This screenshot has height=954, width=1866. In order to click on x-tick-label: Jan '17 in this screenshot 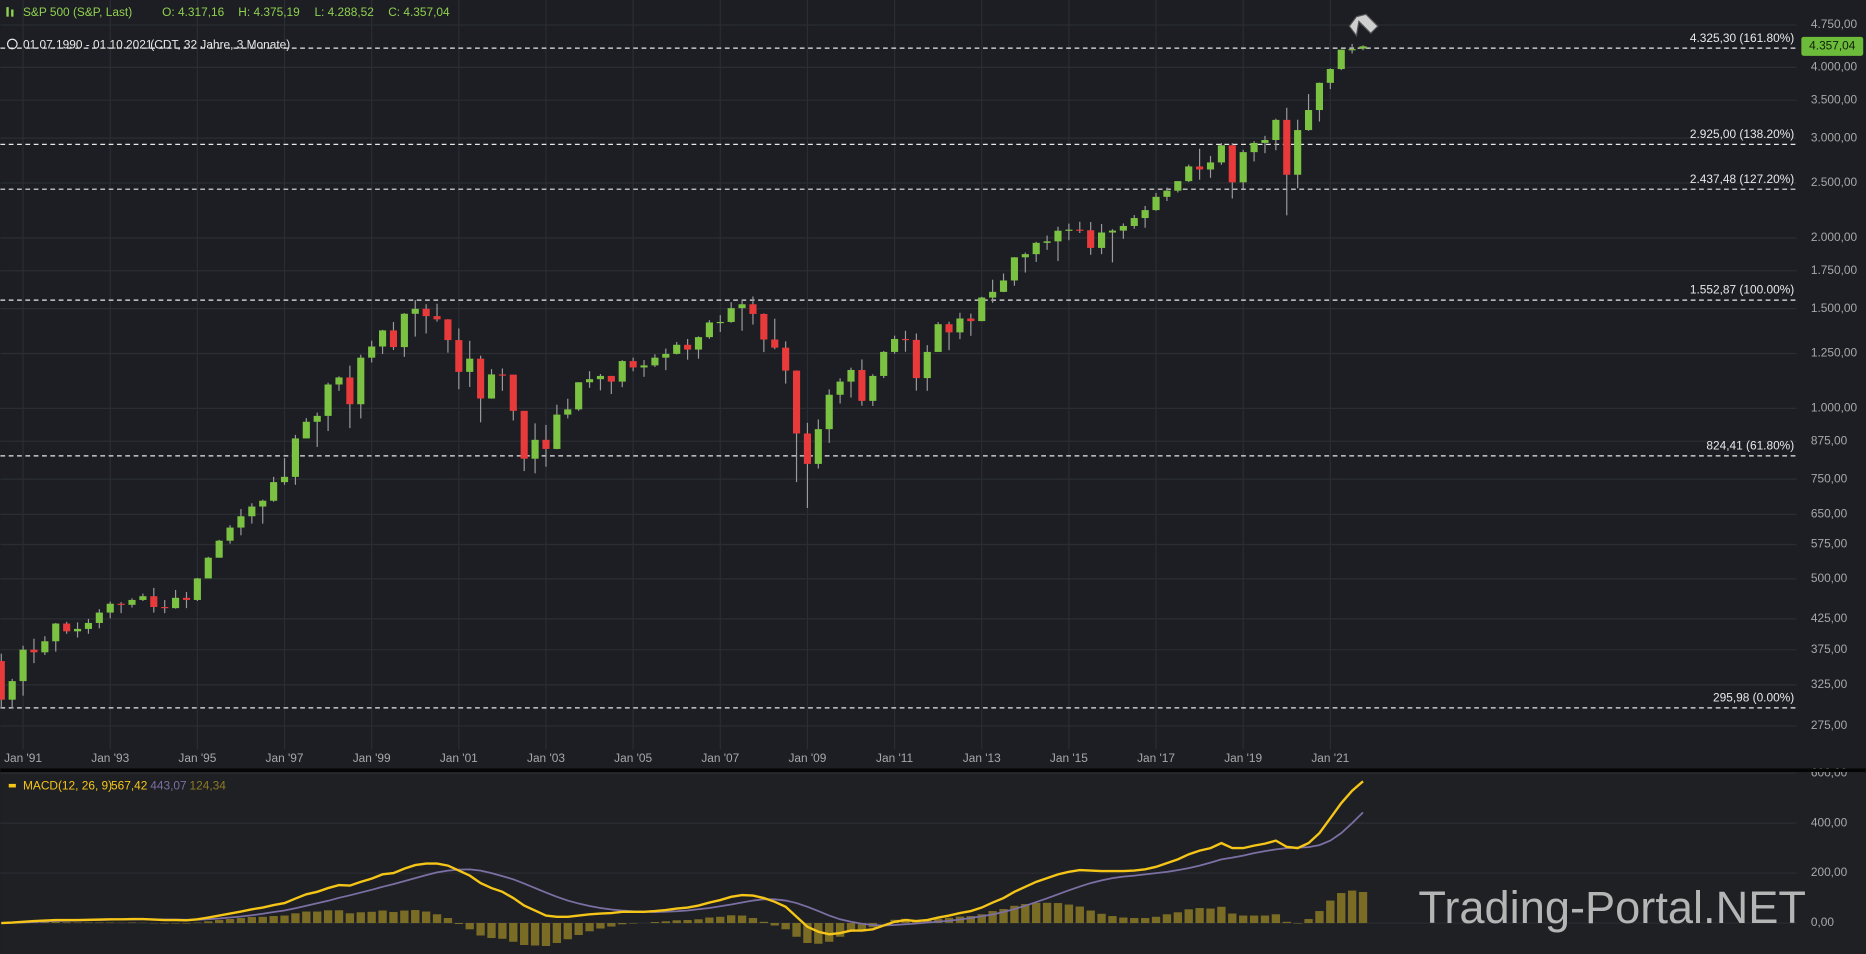, I will do `click(1156, 758)`.